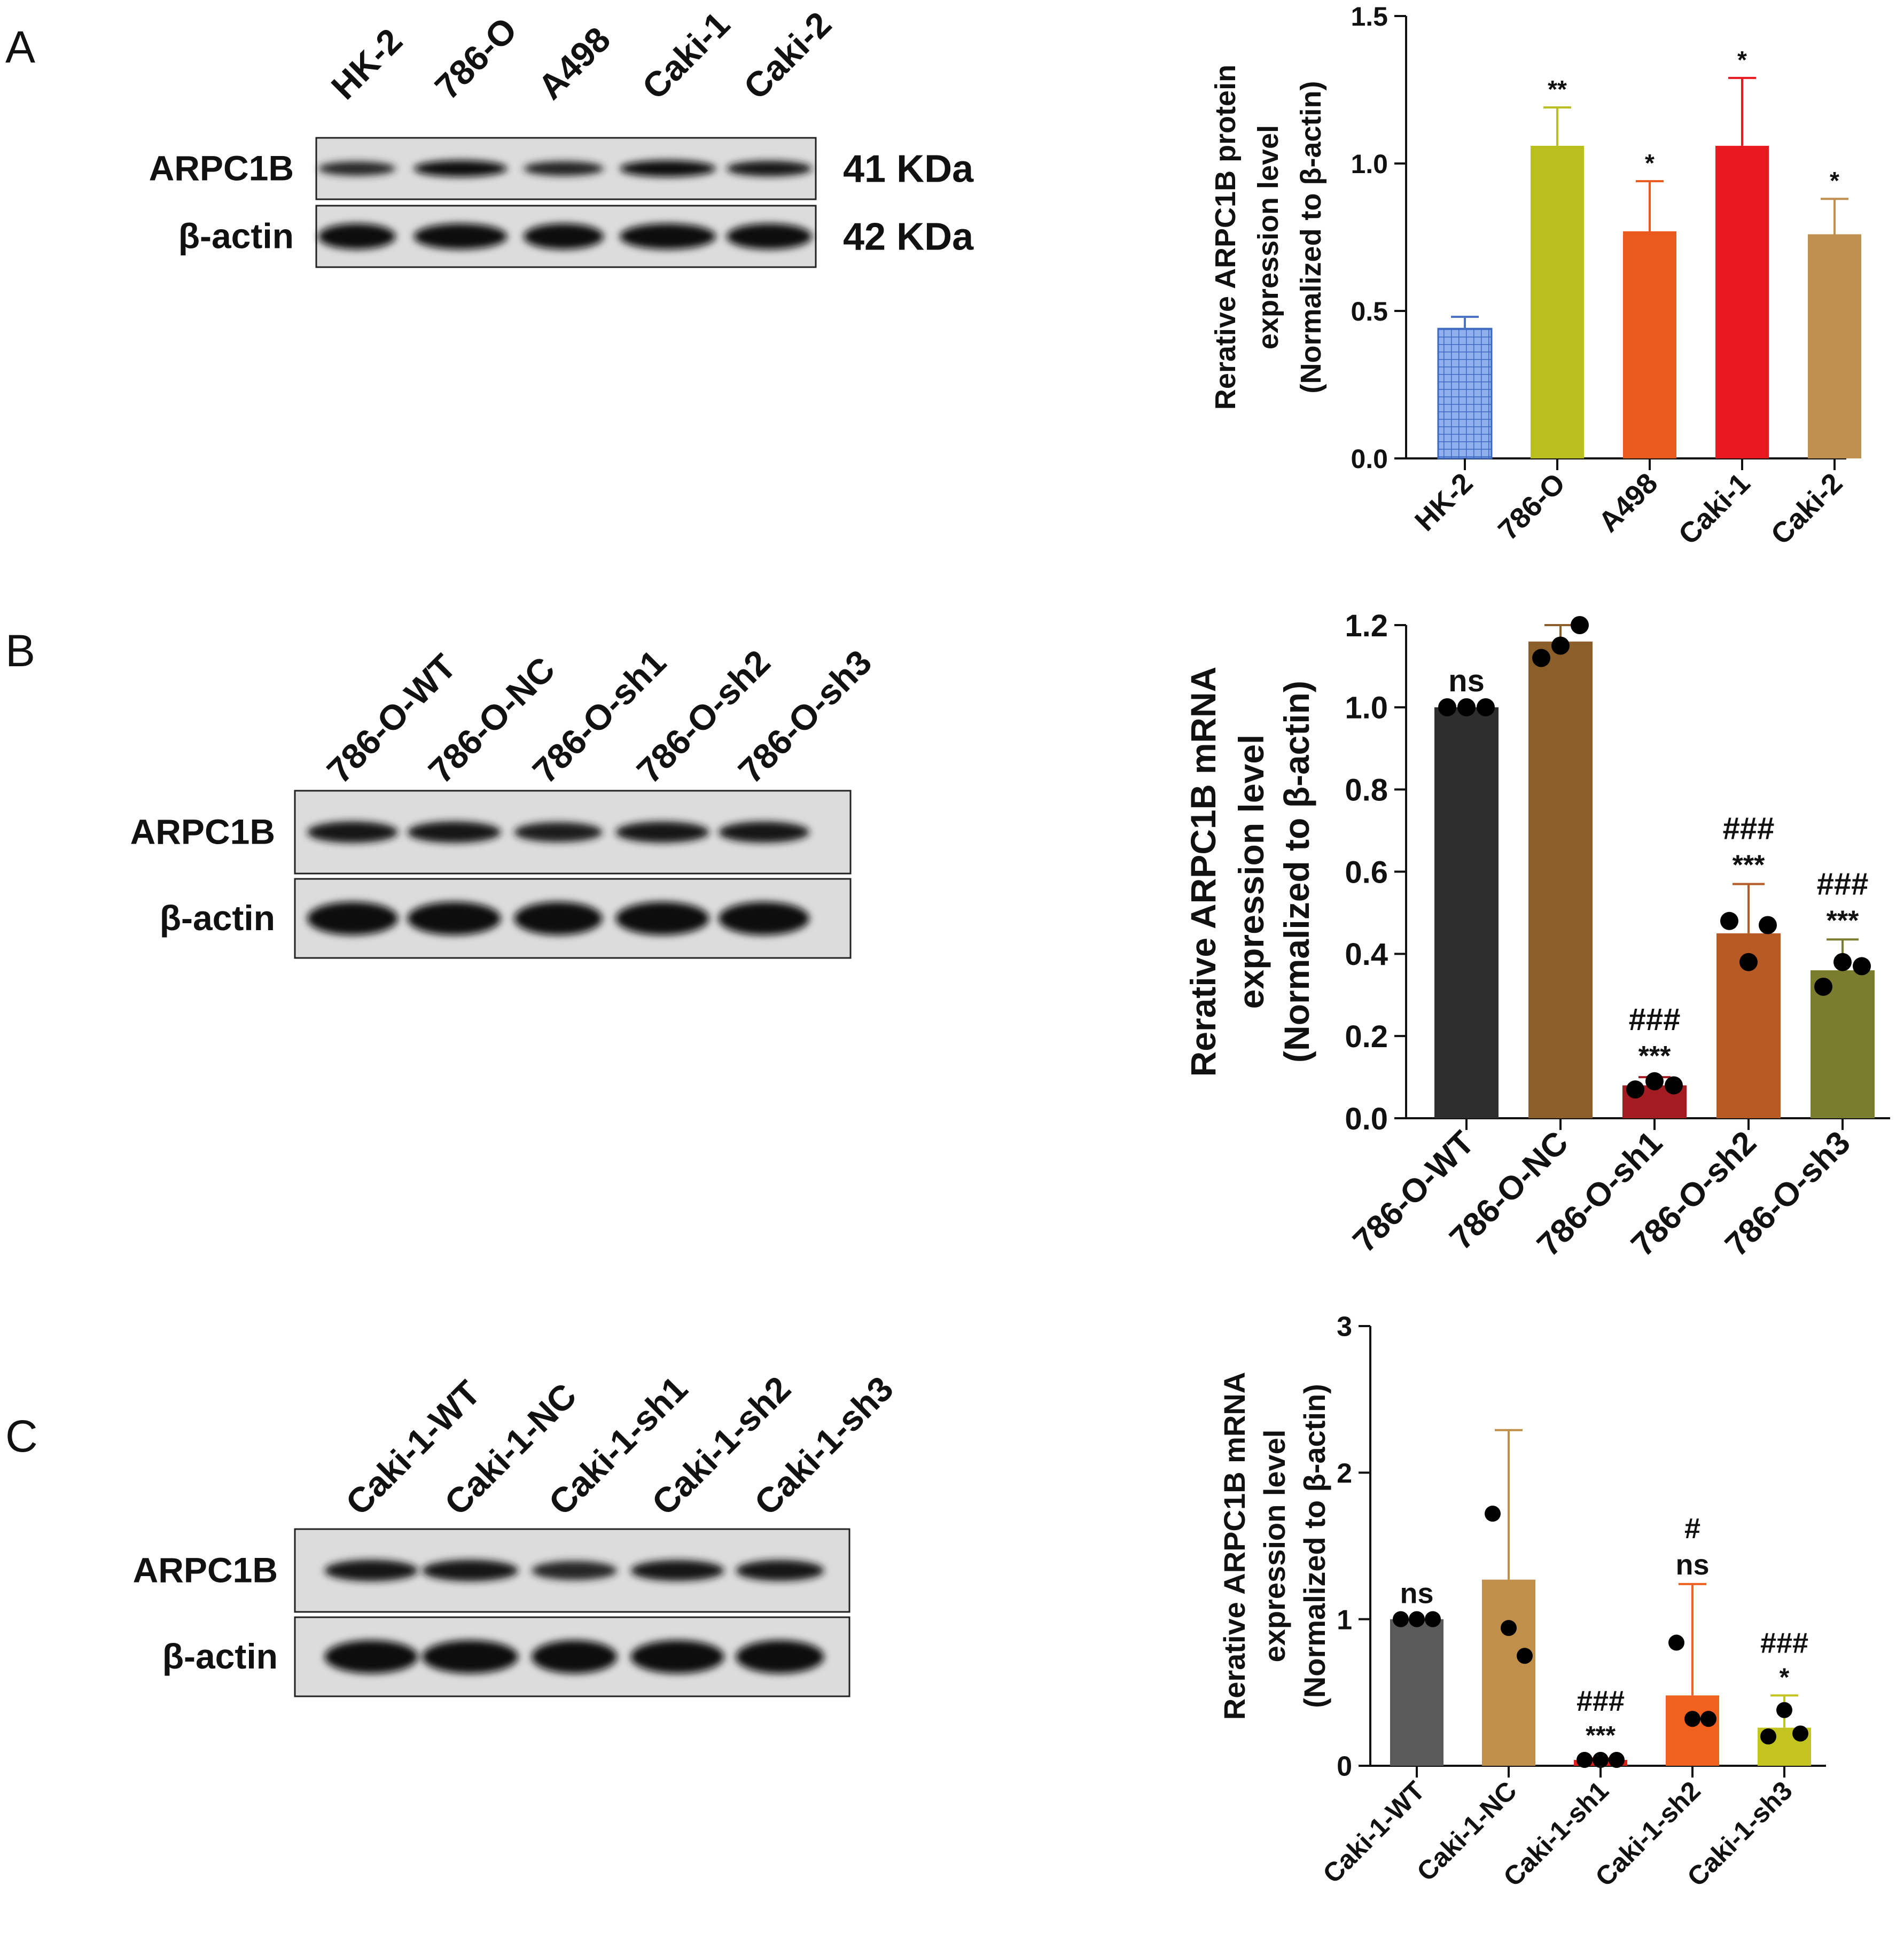 The width and height of the screenshot is (1904, 1933). Describe the element at coordinates (1344, 1619) in the screenshot. I see `y-tick-label: 1` at that location.